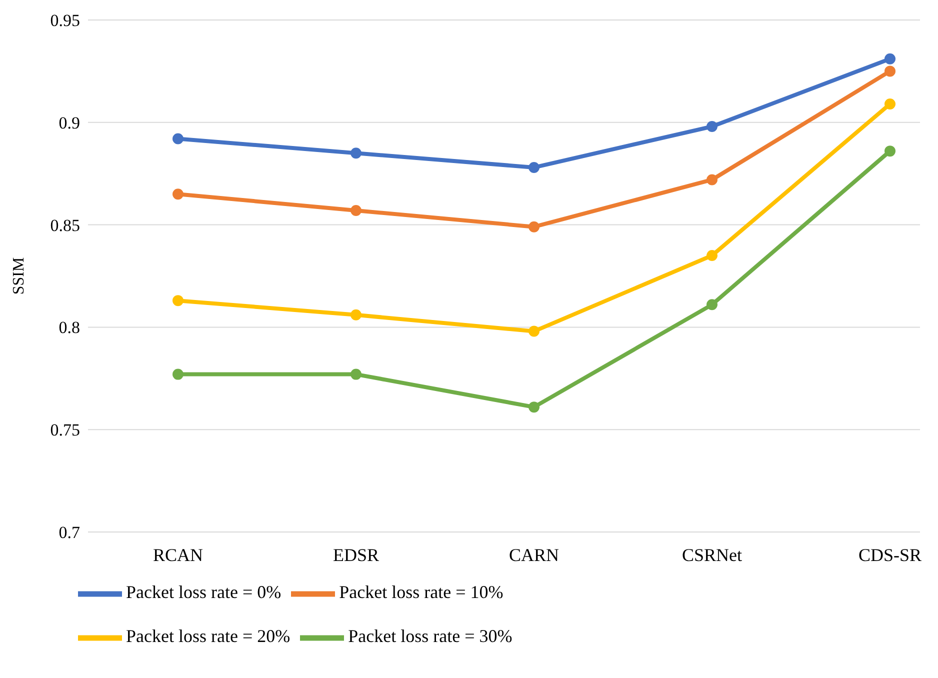 The width and height of the screenshot is (938, 678). Describe the element at coordinates (356, 554) in the screenshot. I see `x-tick-label: EDSR` at that location.